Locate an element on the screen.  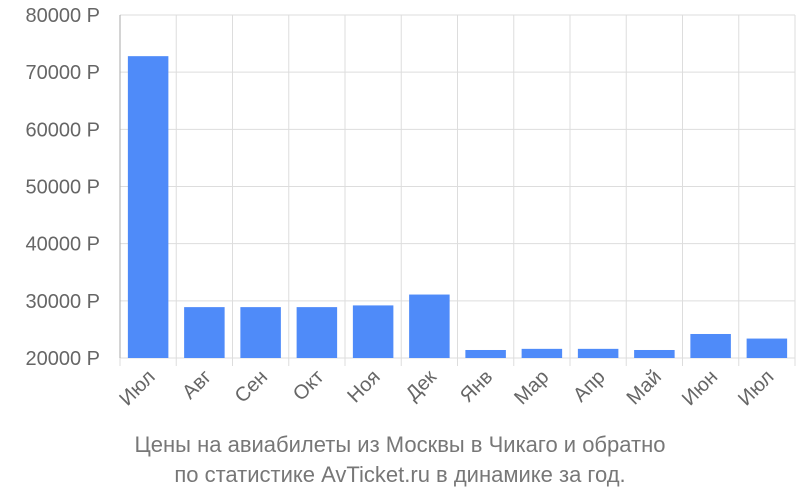
x-tick-label: Авг is located at coordinates (197, 385).